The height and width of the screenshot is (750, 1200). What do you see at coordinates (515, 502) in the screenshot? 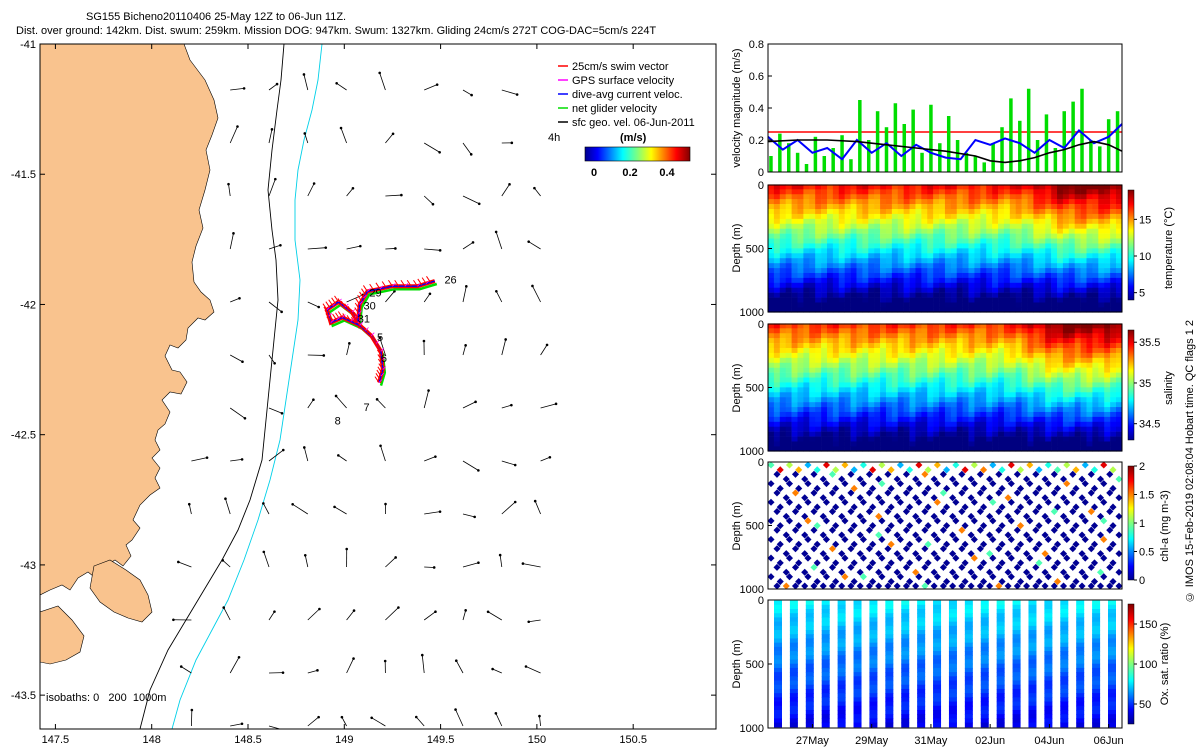
I see `current-arrow-head` at bounding box center [515, 502].